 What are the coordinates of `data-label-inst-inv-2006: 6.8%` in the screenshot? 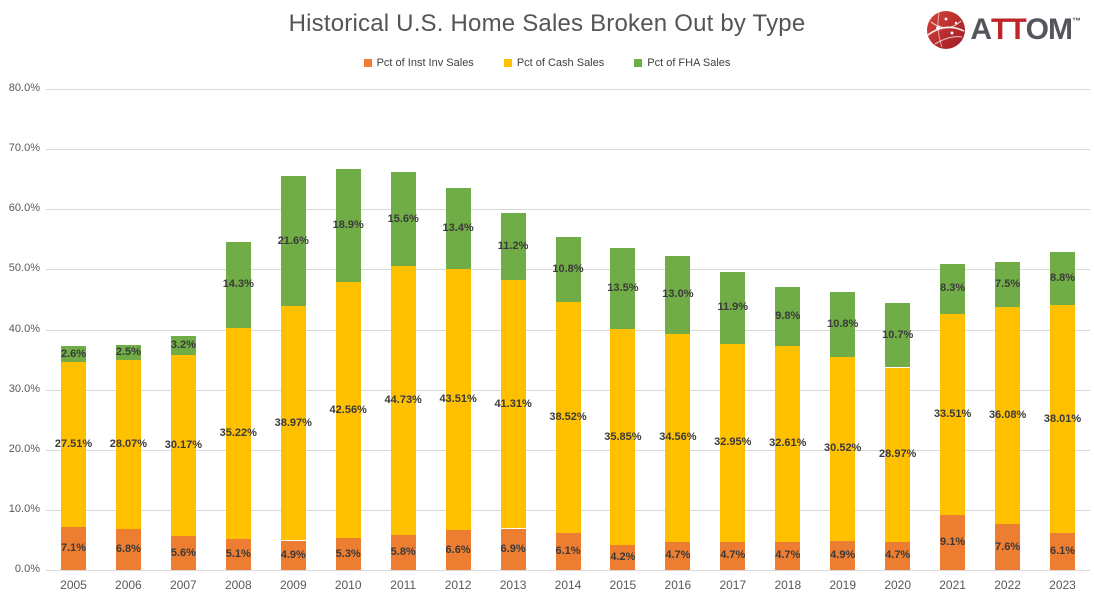 It's located at (128, 549).